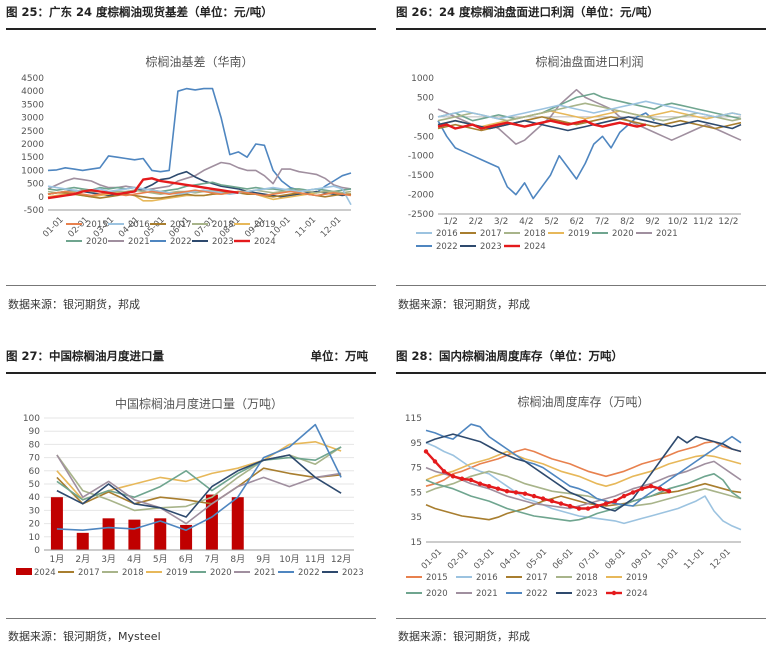 This screenshot has height=655, width=781. Describe the element at coordinates (186, 559) in the screenshot. I see `x-tick-label: 6月` at that location.